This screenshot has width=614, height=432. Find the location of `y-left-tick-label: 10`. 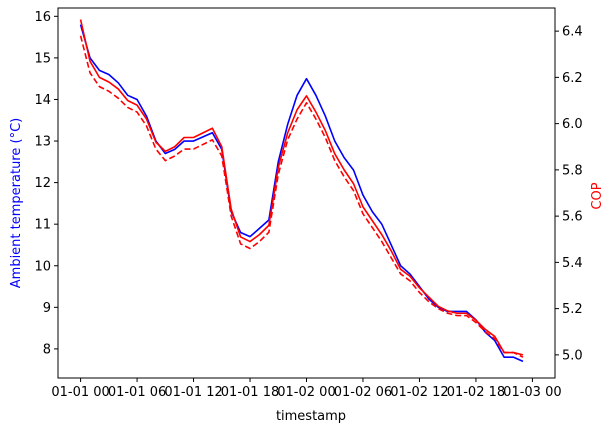

y-left-tick-label: 10 is located at coordinates (42, 266).